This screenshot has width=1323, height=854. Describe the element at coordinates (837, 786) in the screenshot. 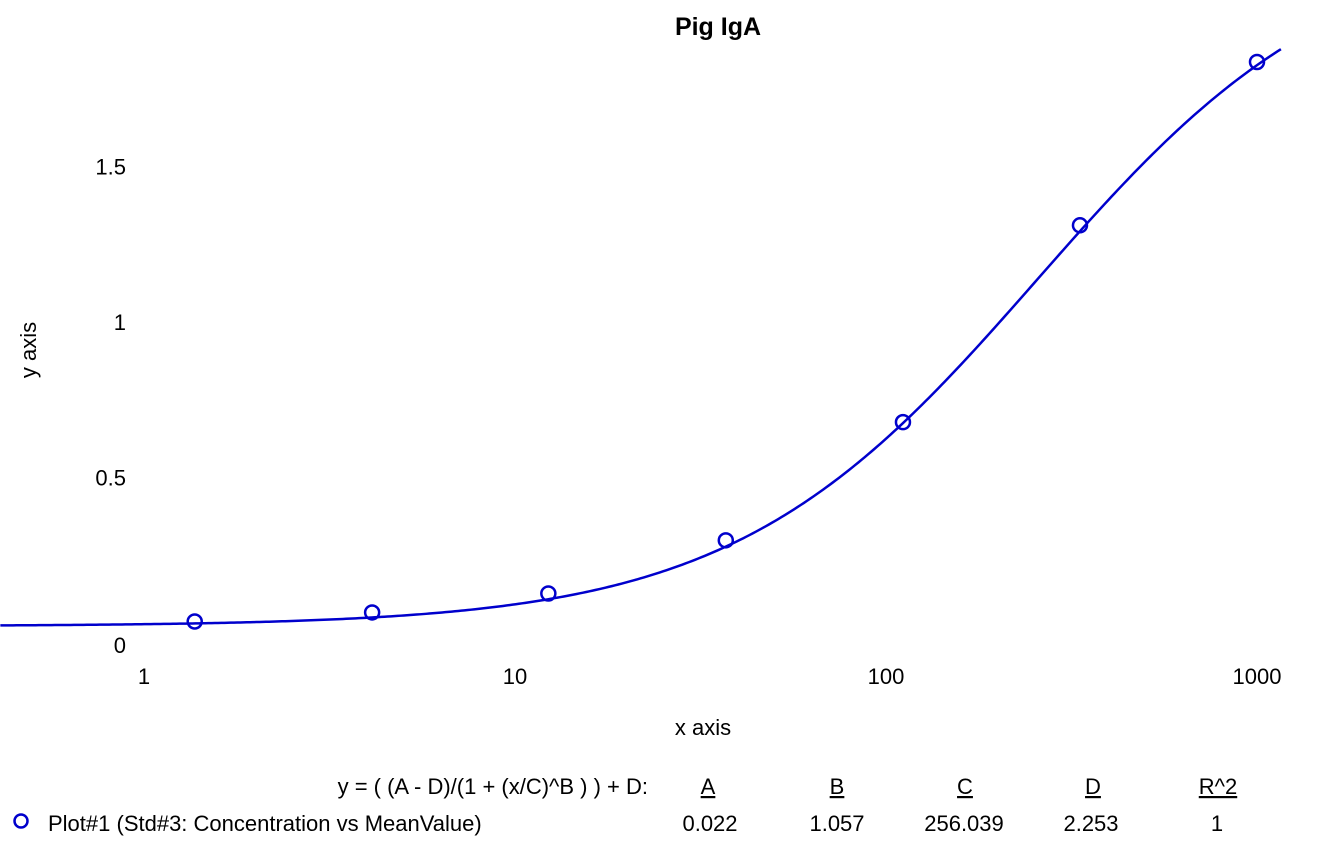

I see `fit-header-b: B` at that location.